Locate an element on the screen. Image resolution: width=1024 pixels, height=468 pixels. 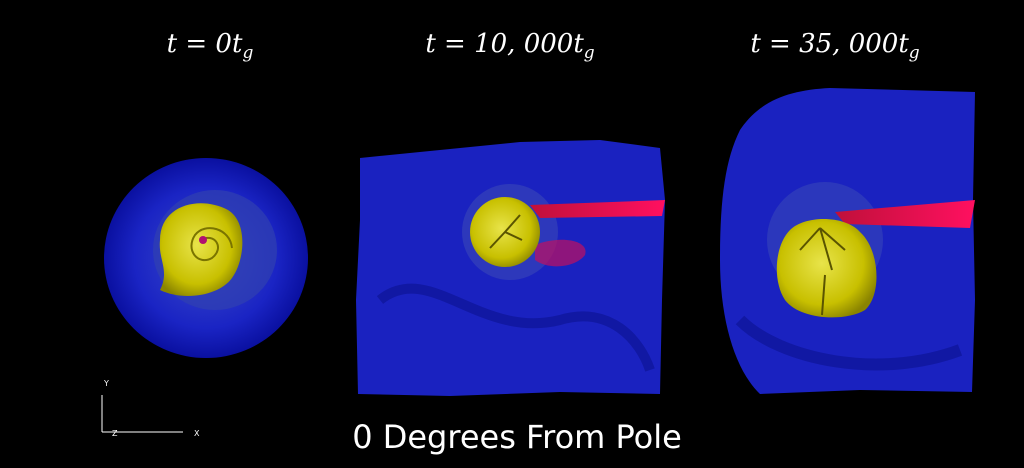
axis-label: Z is located at coordinates (115, 433).